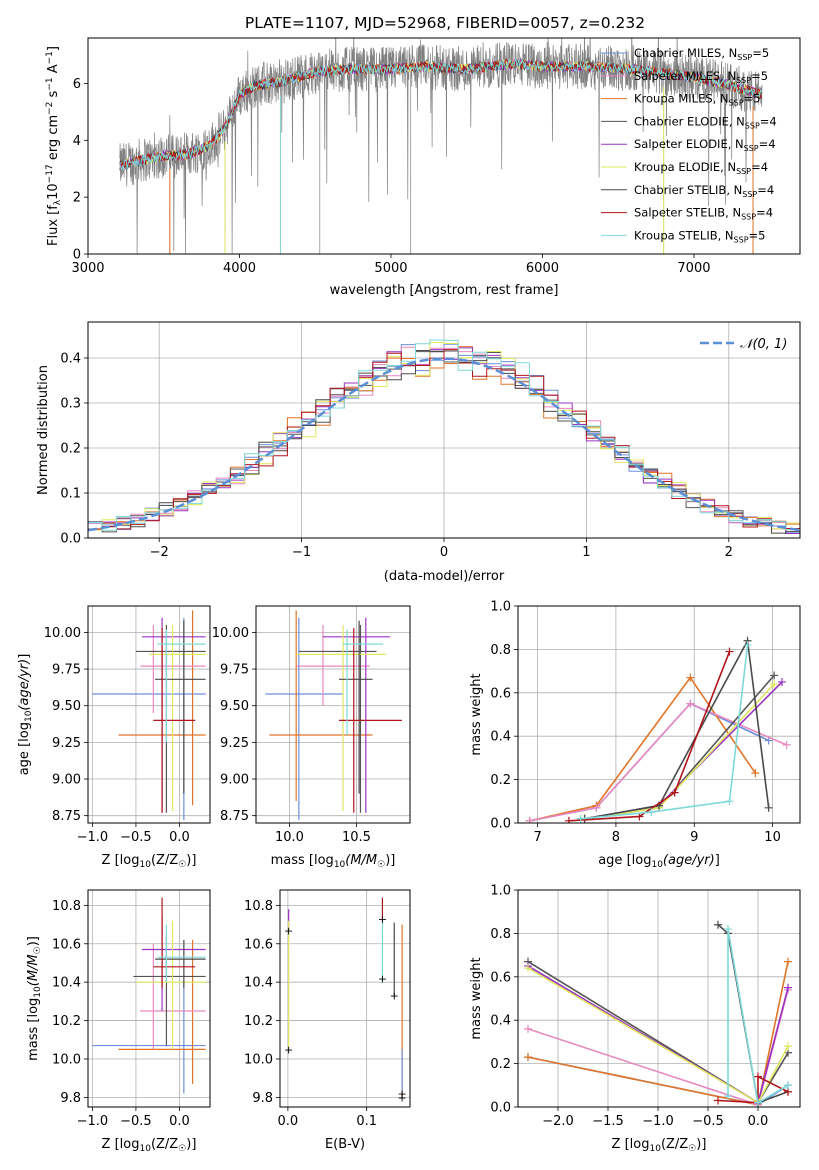  I want to click on y-tick-label: 1.0, so click(500, 891).